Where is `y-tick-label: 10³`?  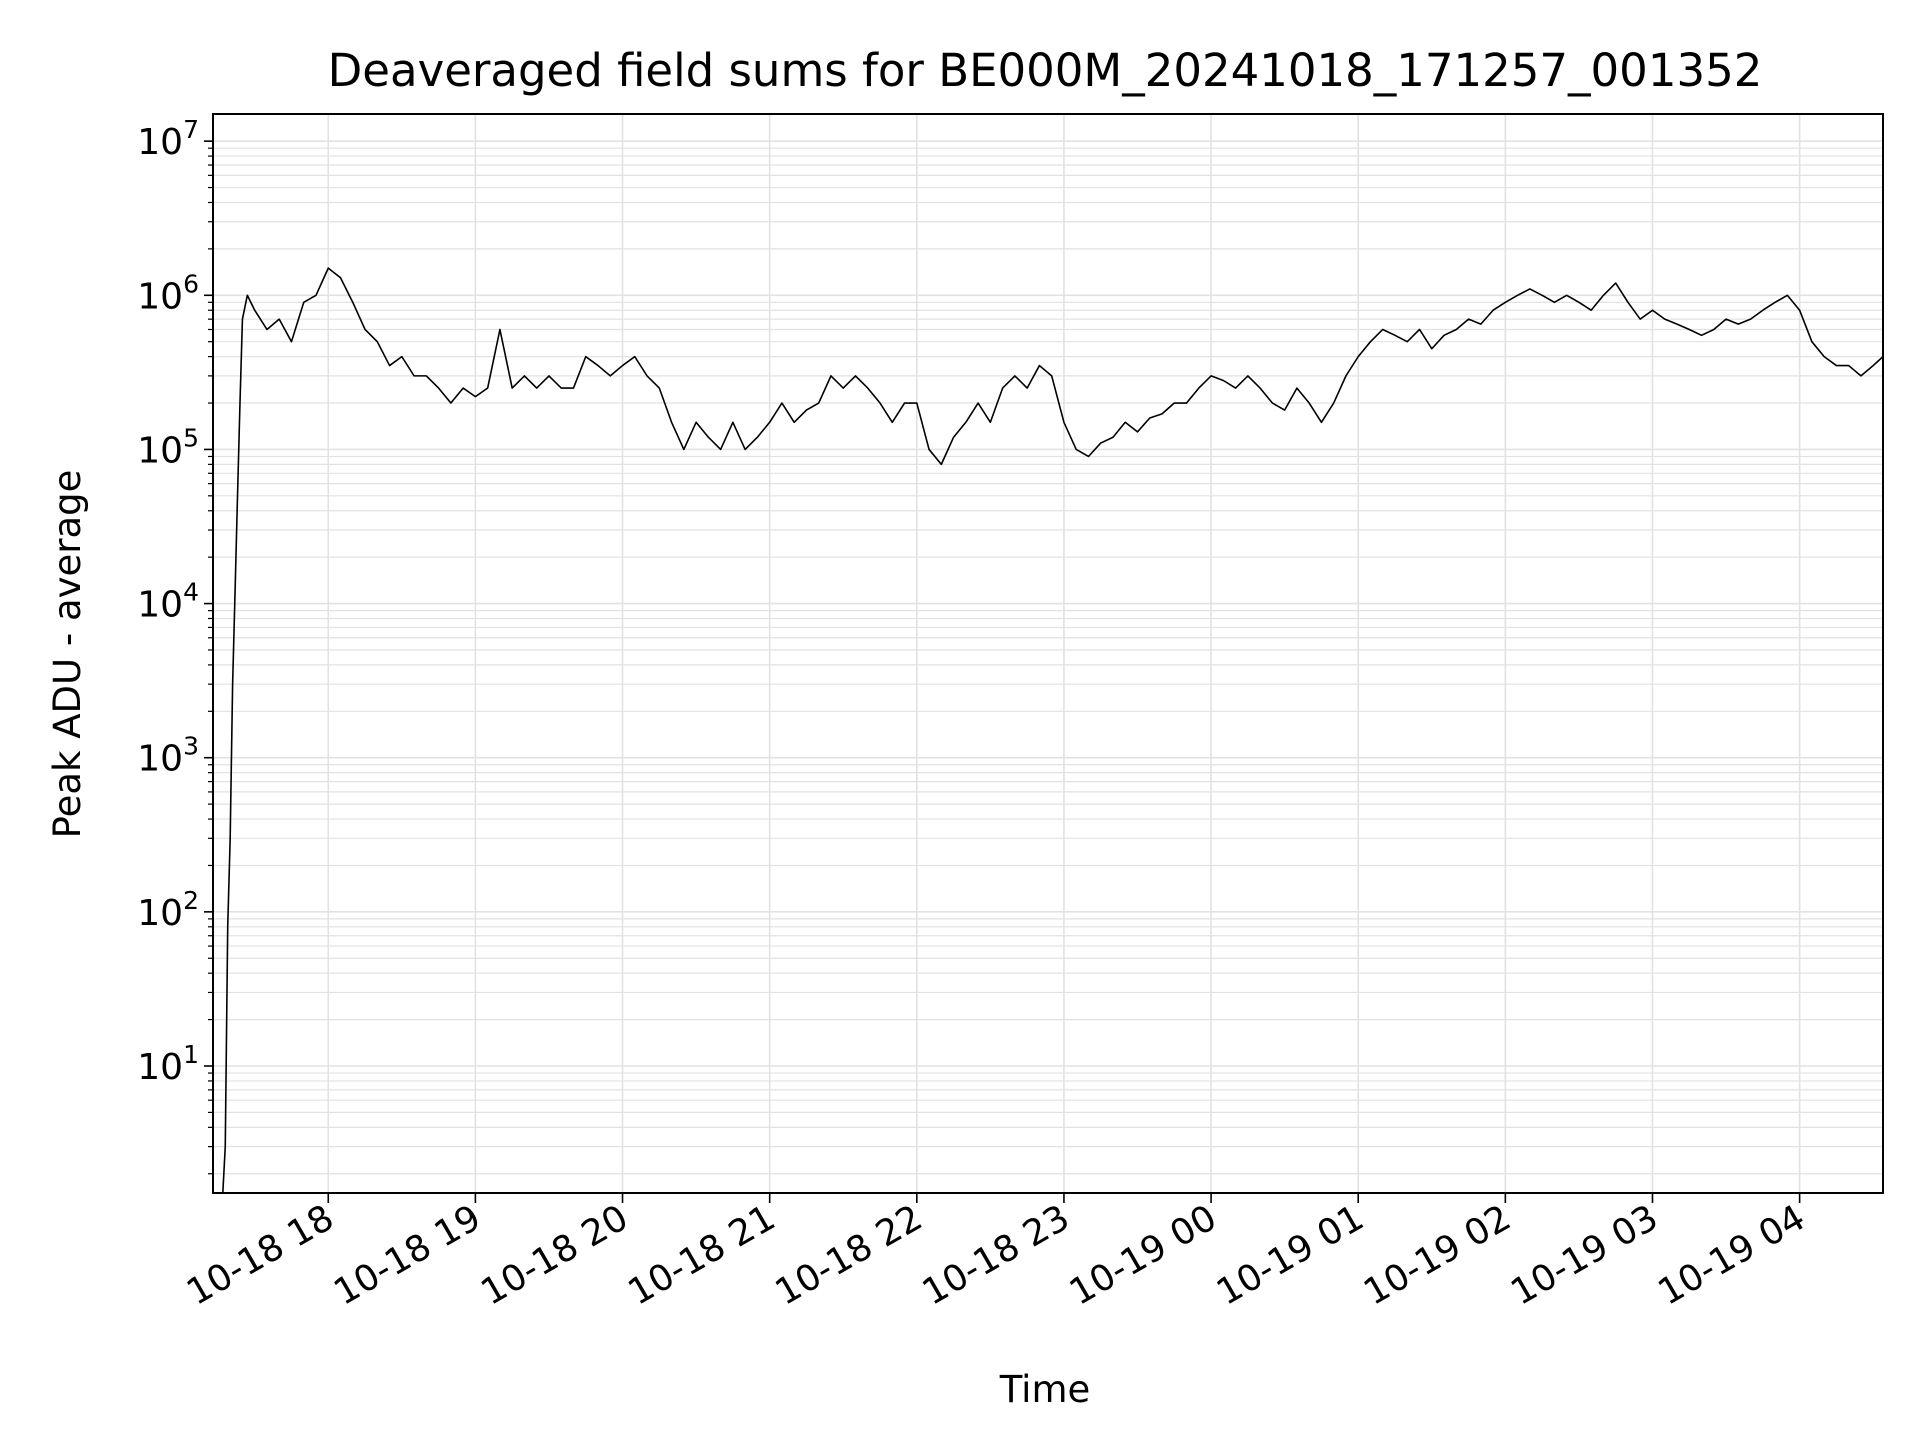 y-tick-label: 10³ is located at coordinates (168, 756).